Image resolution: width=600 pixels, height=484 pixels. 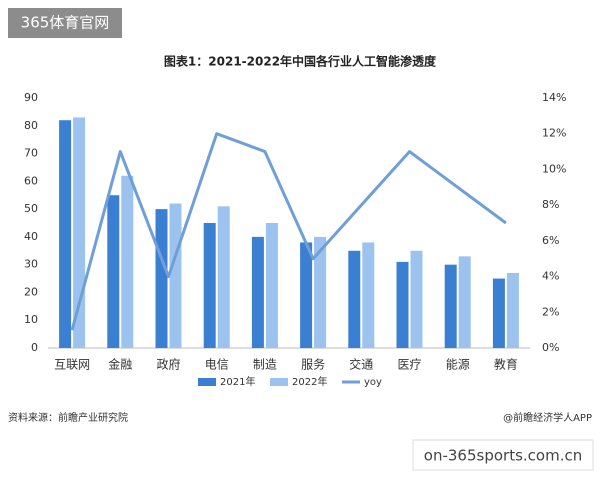 What do you see at coordinates (300, 61) in the screenshot?
I see `chart-title: 图表1：2021-2022年中国各行业人工智能渗透度` at bounding box center [300, 61].